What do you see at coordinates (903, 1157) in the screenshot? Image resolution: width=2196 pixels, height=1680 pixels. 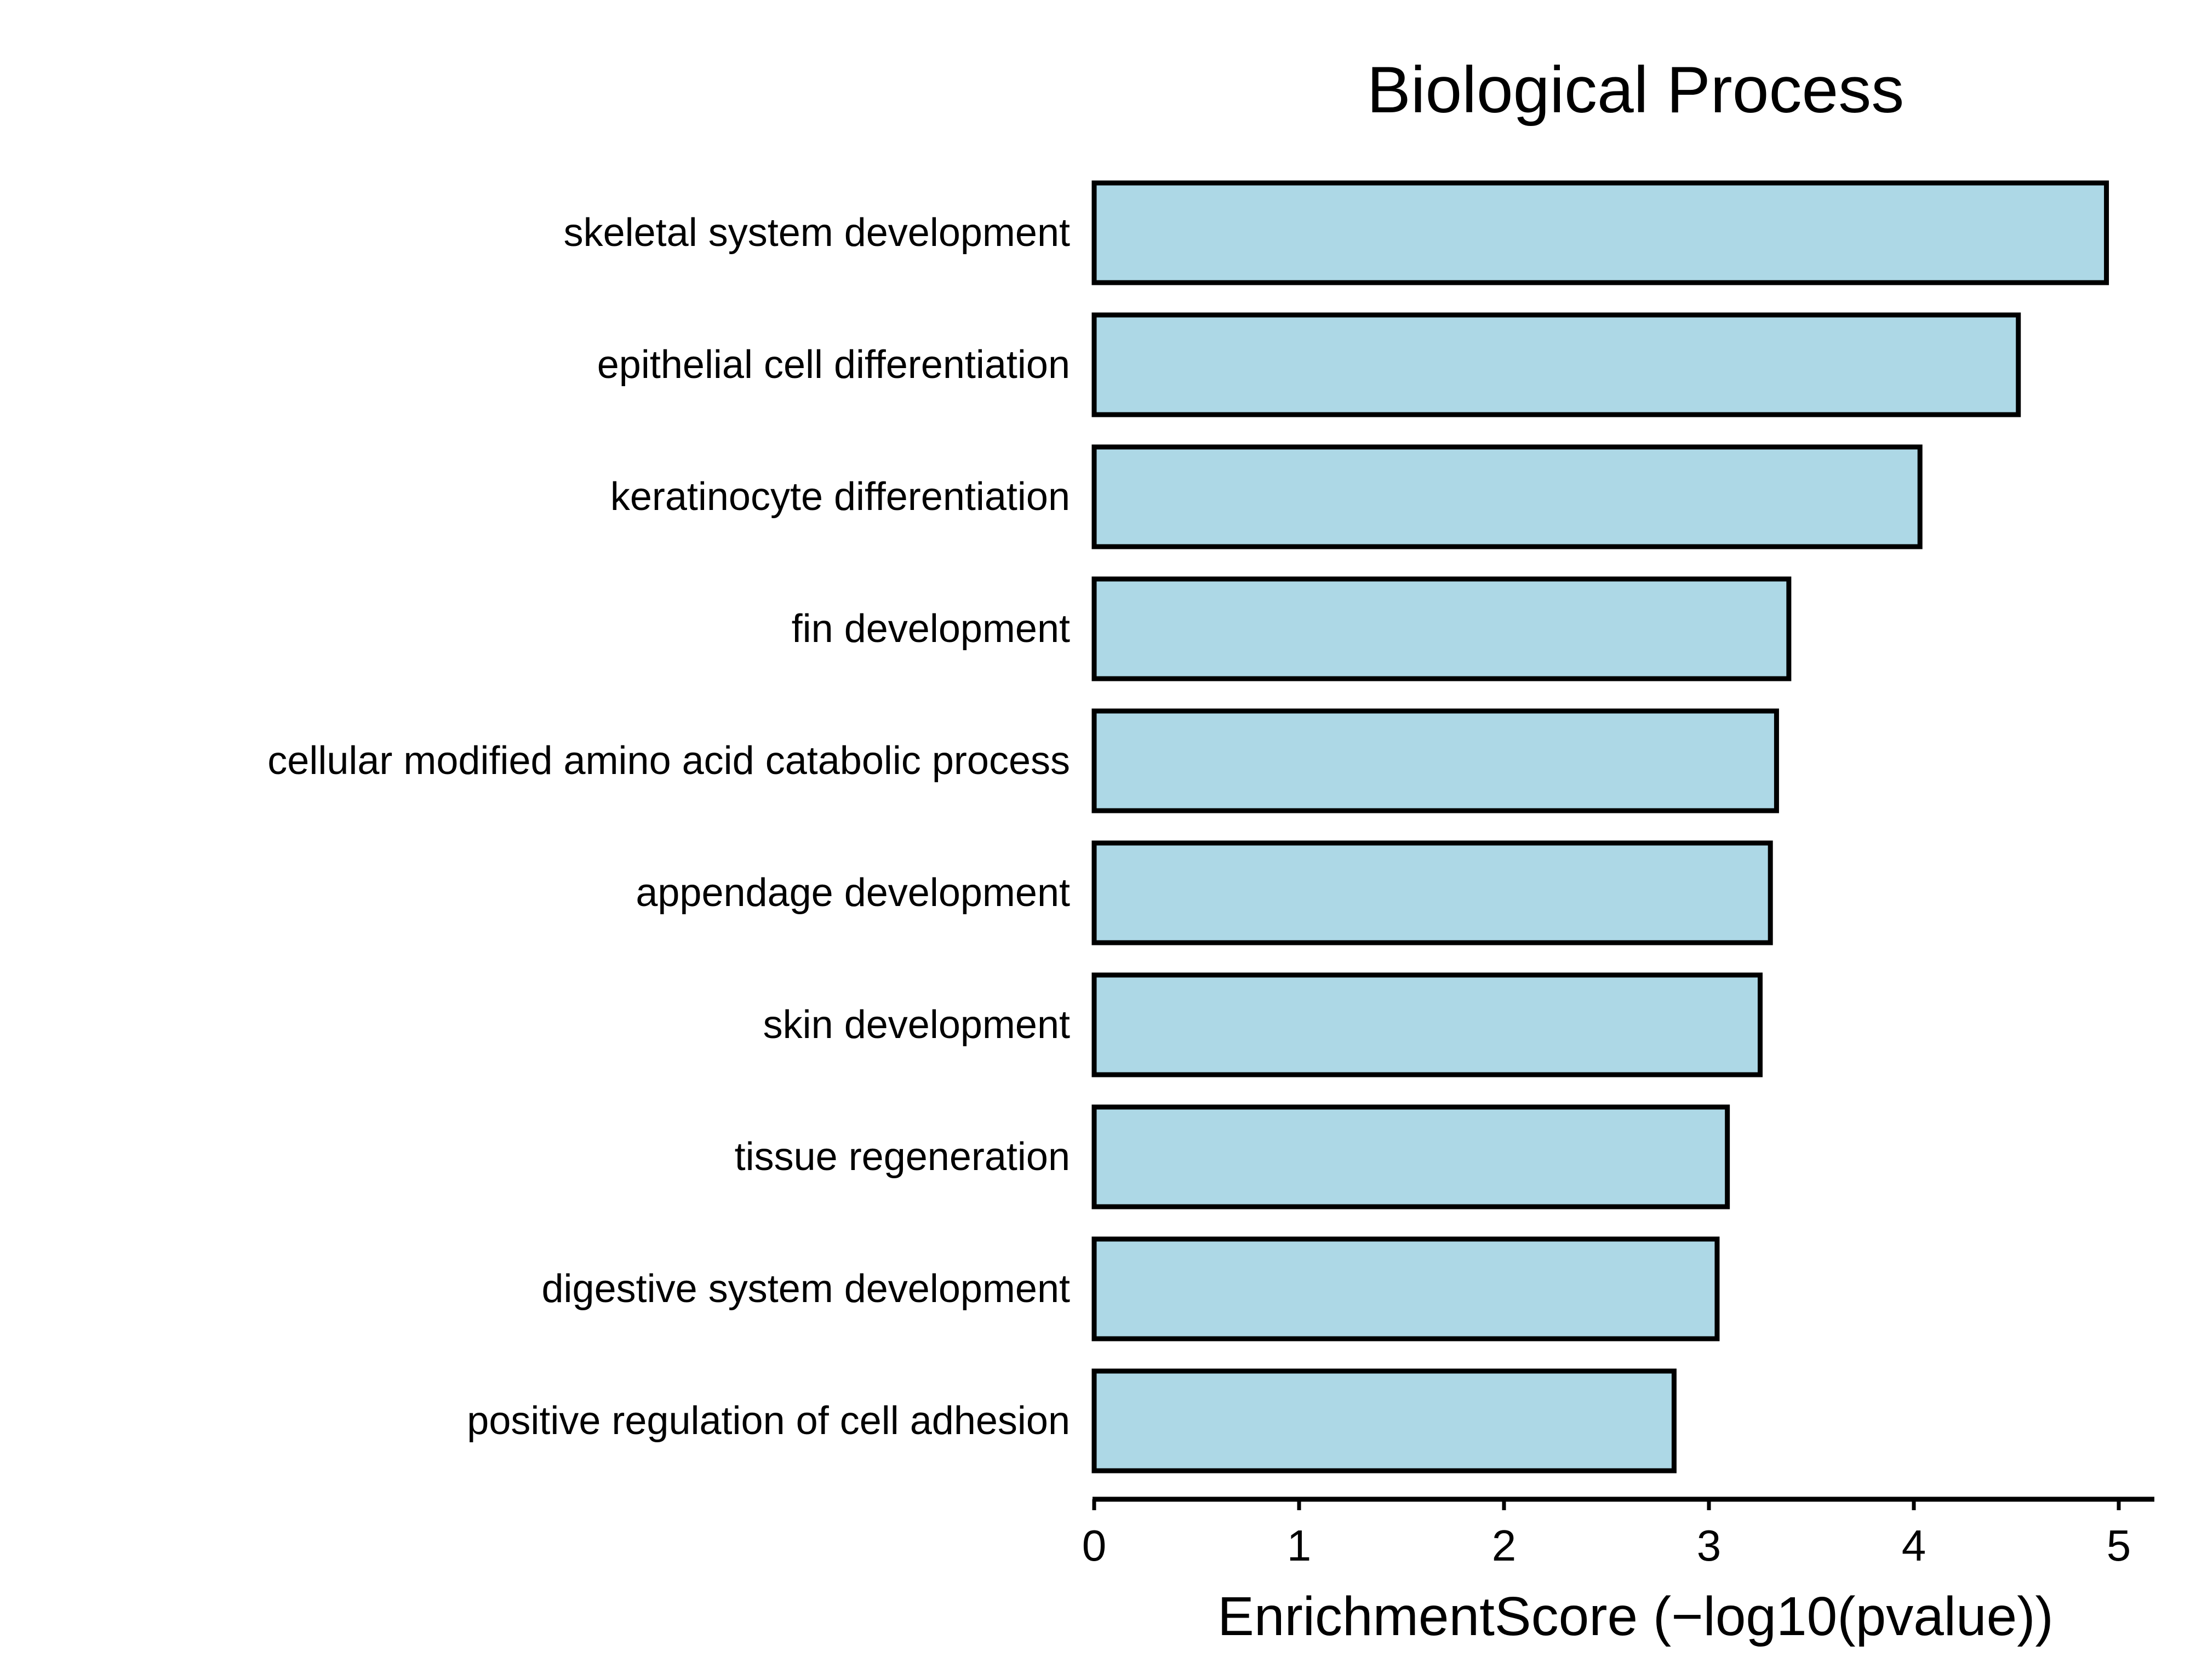 I see `category-label-8: tissue regeneration` at bounding box center [903, 1157].